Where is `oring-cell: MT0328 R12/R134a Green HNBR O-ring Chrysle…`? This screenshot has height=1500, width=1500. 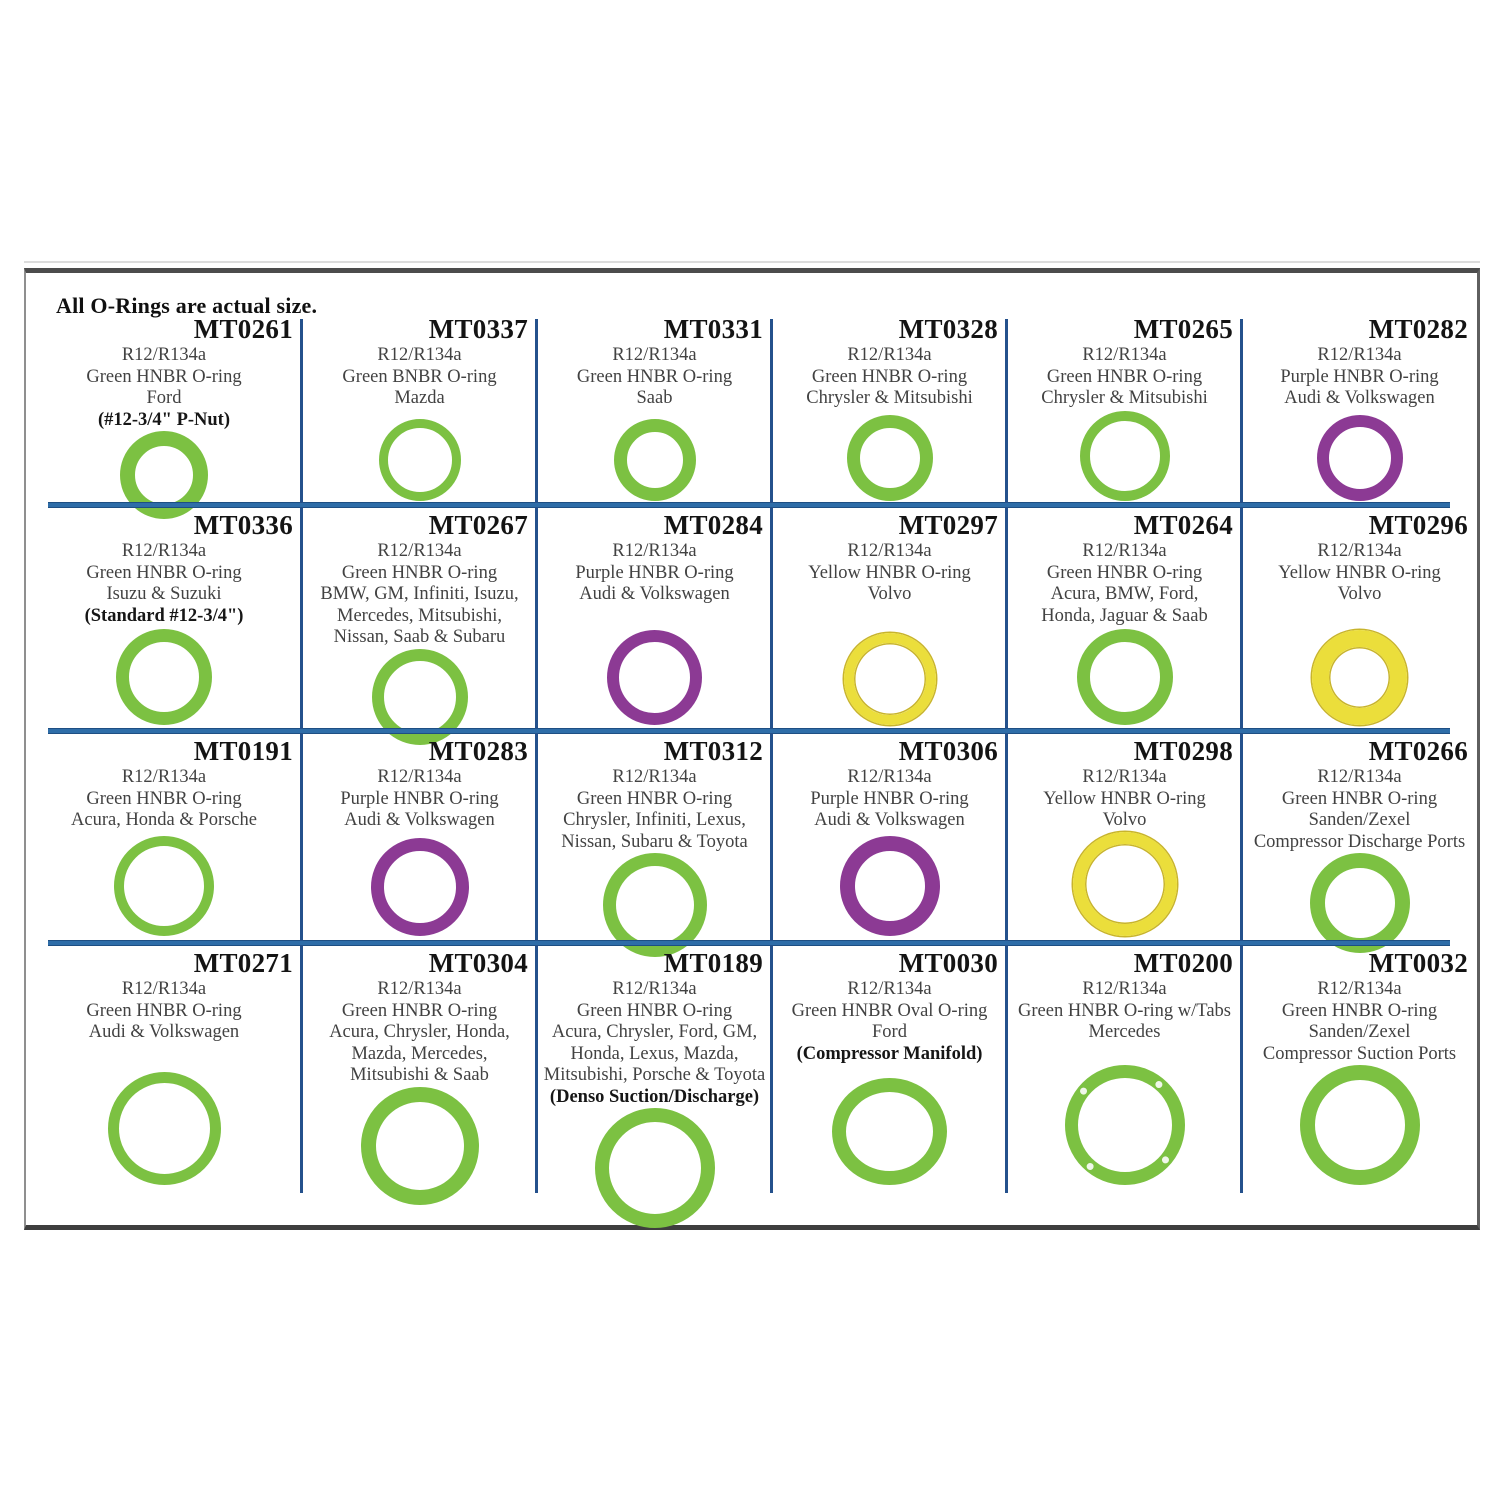
oring-cell: MT0328 R12/R134a Green HNBR O-ring Chrysle… is located at coordinates (889, 389).